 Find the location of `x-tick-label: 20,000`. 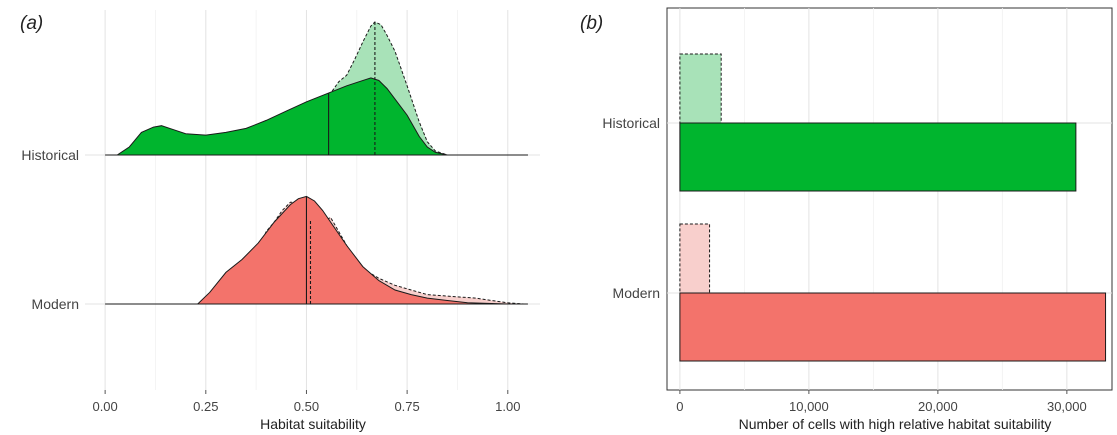

x-tick-label: 20,000 is located at coordinates (938, 406).